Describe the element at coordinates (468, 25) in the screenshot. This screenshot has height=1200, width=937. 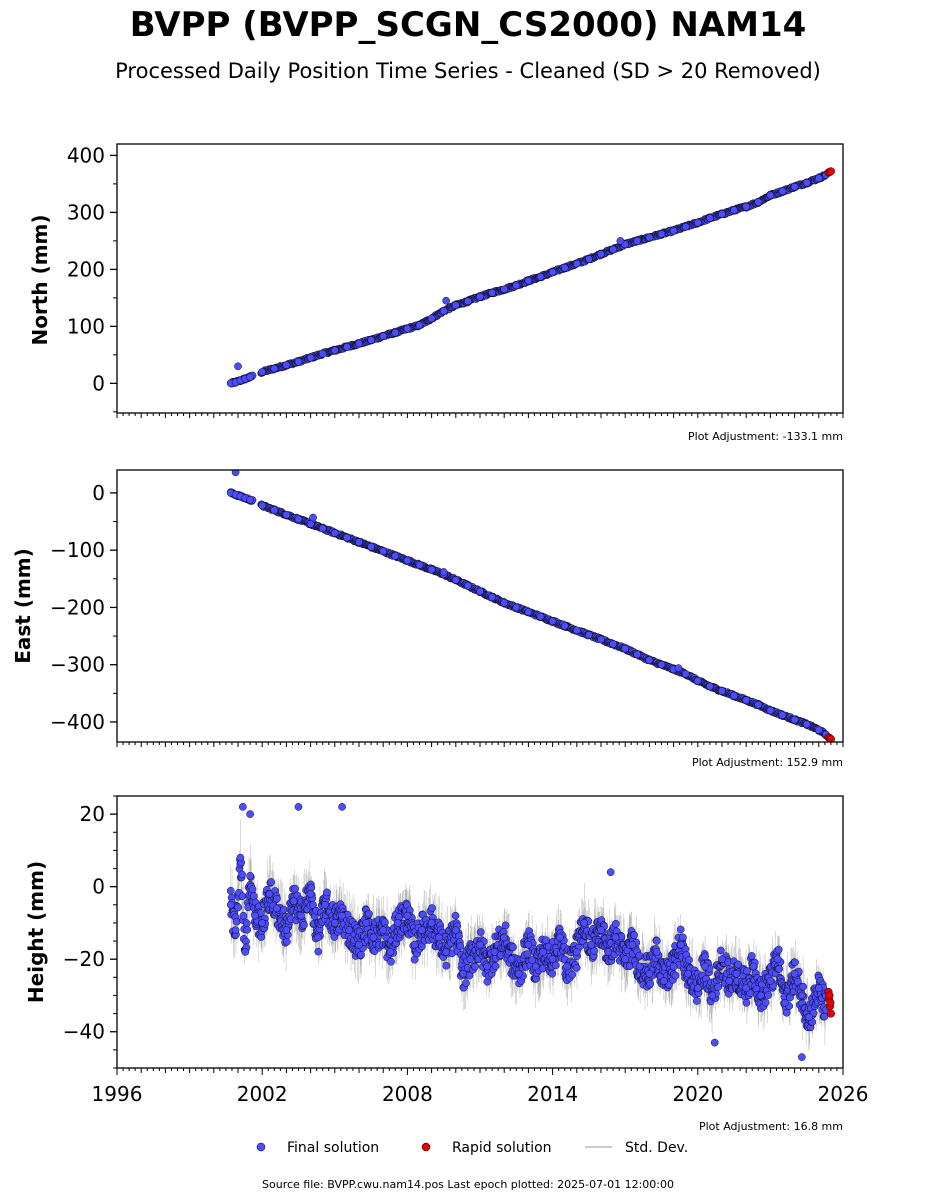
I see `figure-title: BVPP (BVPP_SCGN_CS2000) NAM14` at that location.